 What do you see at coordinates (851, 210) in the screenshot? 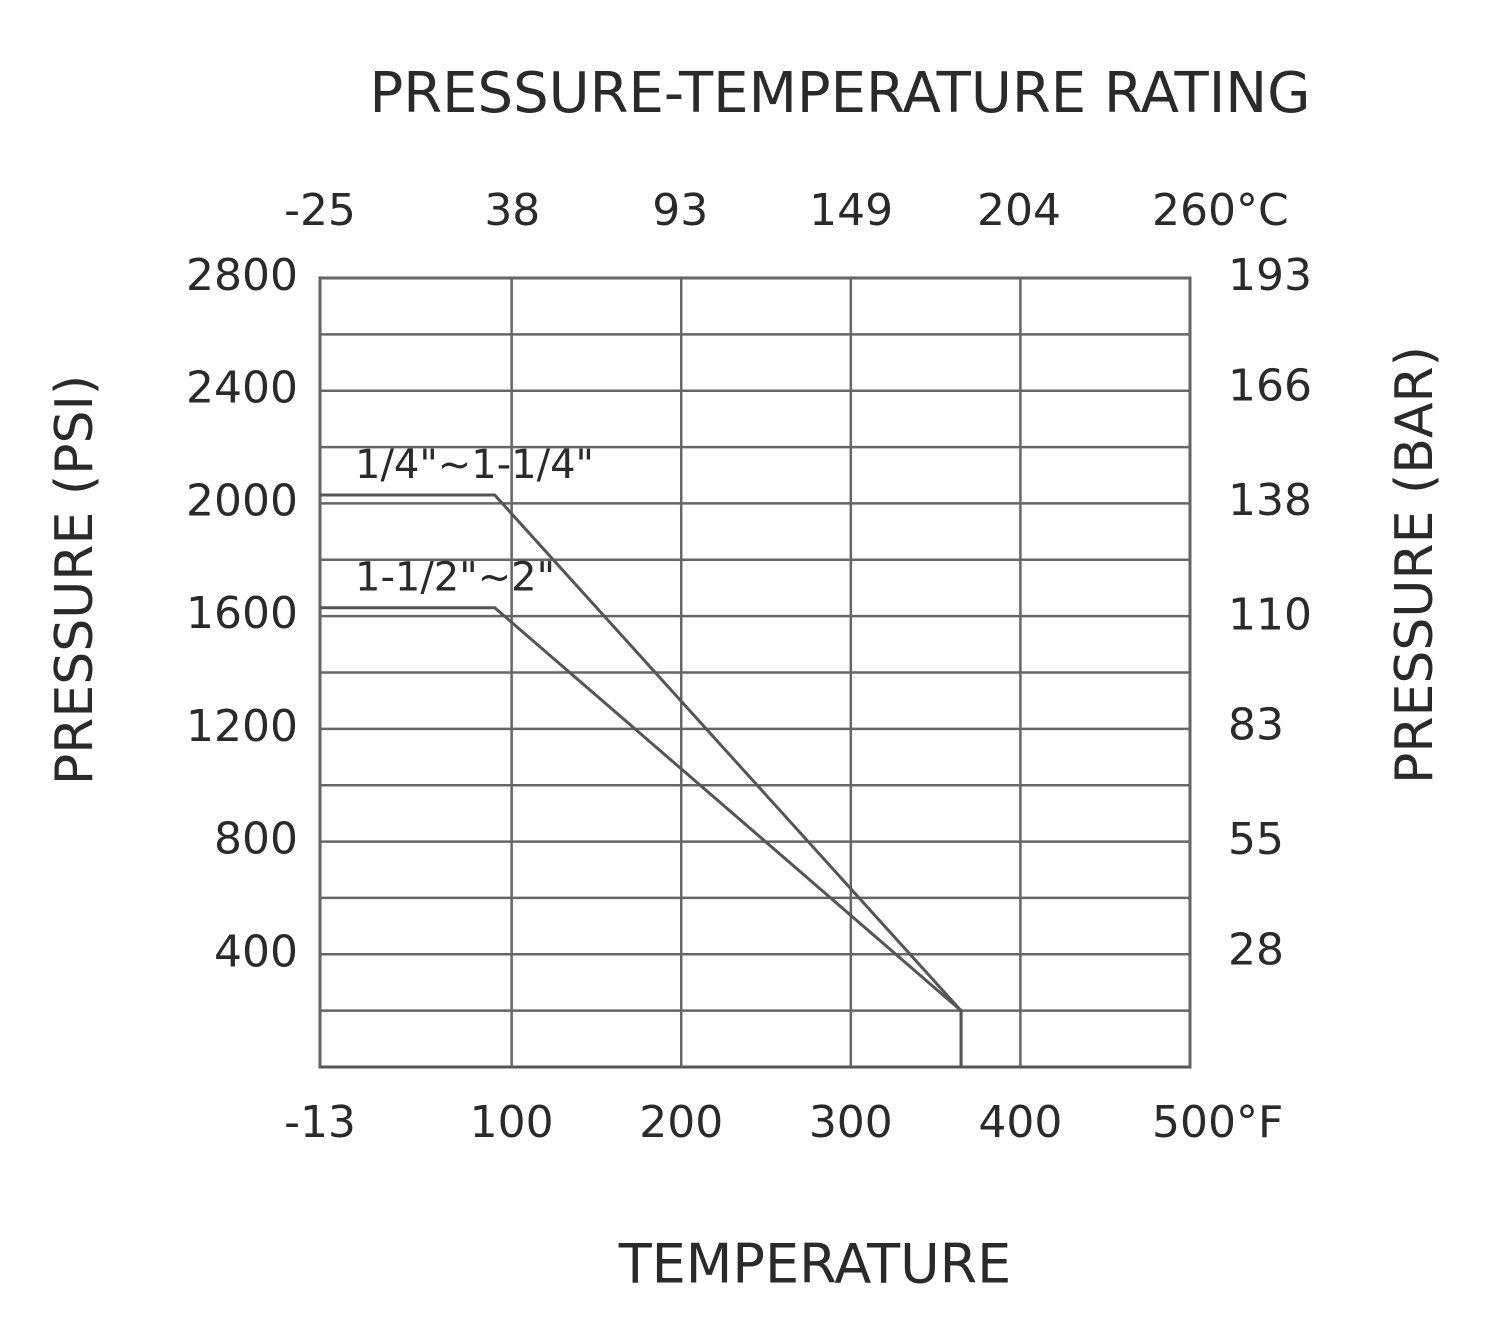
I see `x2-tick-label: 149` at bounding box center [851, 210].